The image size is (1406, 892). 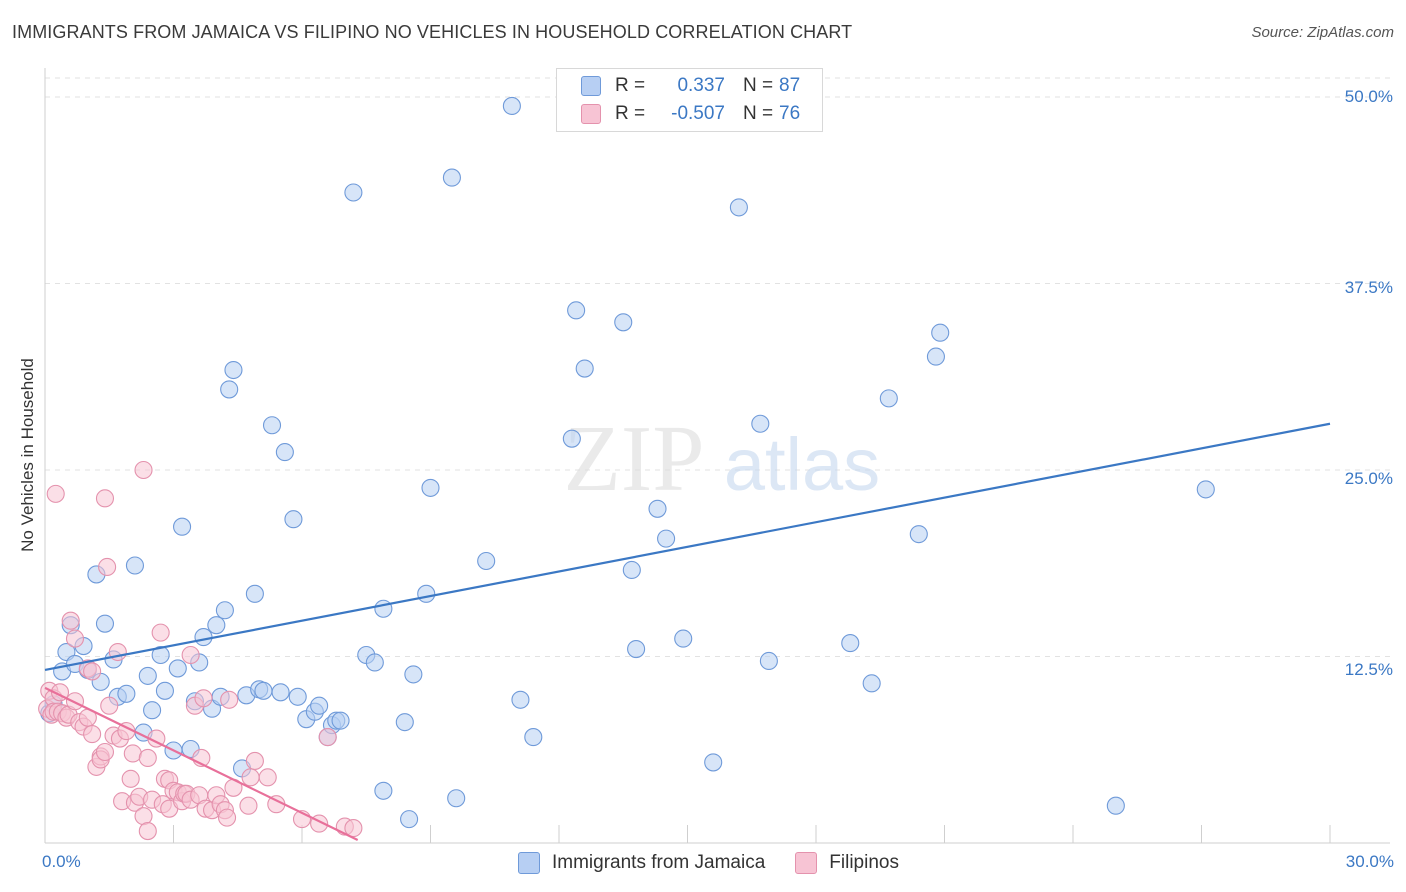 What do you see at coordinates (790, 85) in the screenshot?
I see `legend-n-value: 87` at bounding box center [790, 85].